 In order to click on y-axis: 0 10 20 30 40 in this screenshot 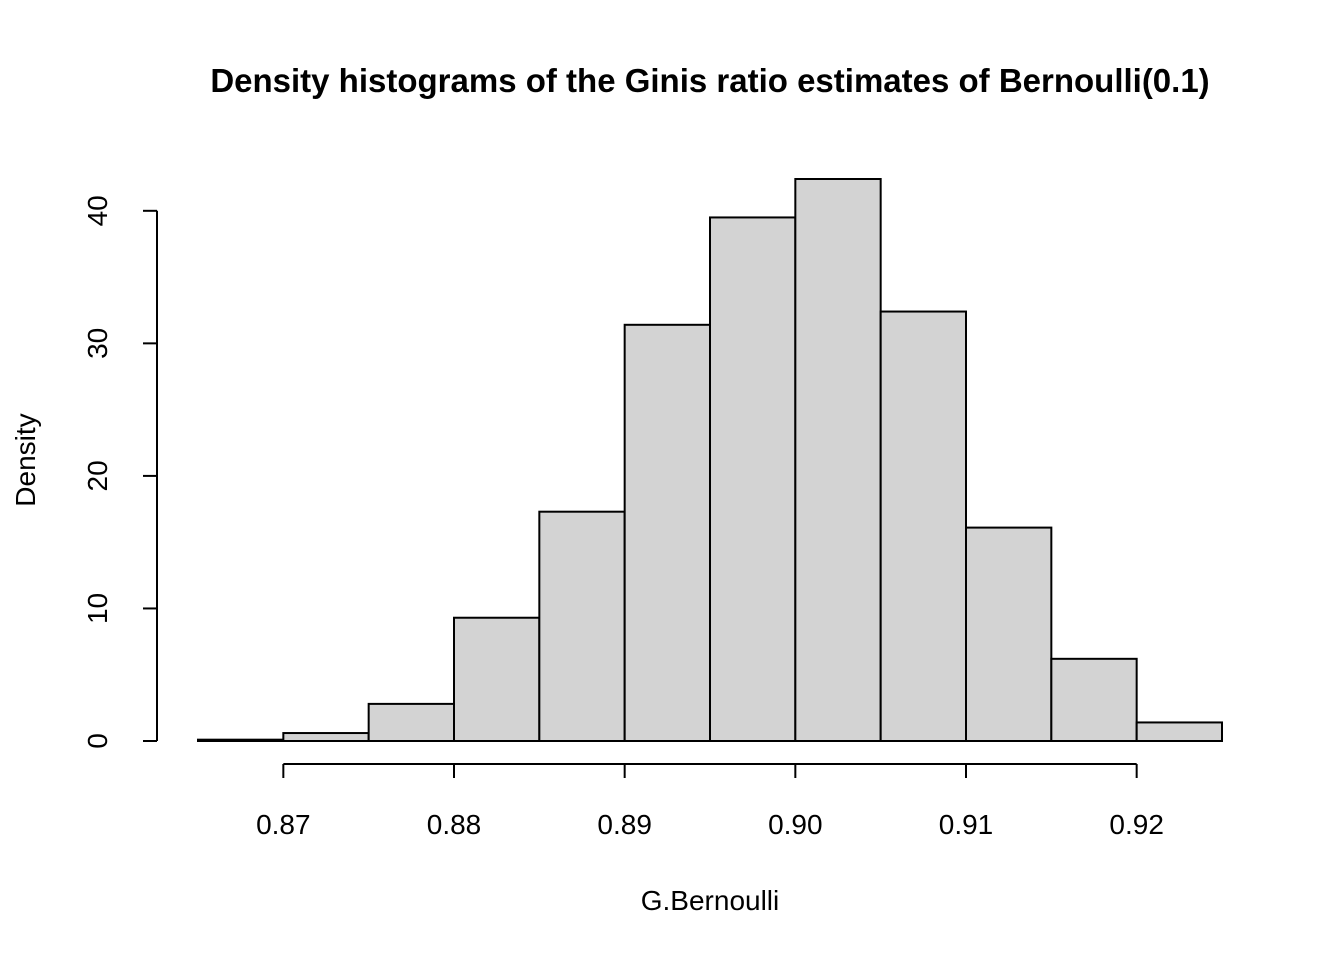, I will do `click(120, 472)`.